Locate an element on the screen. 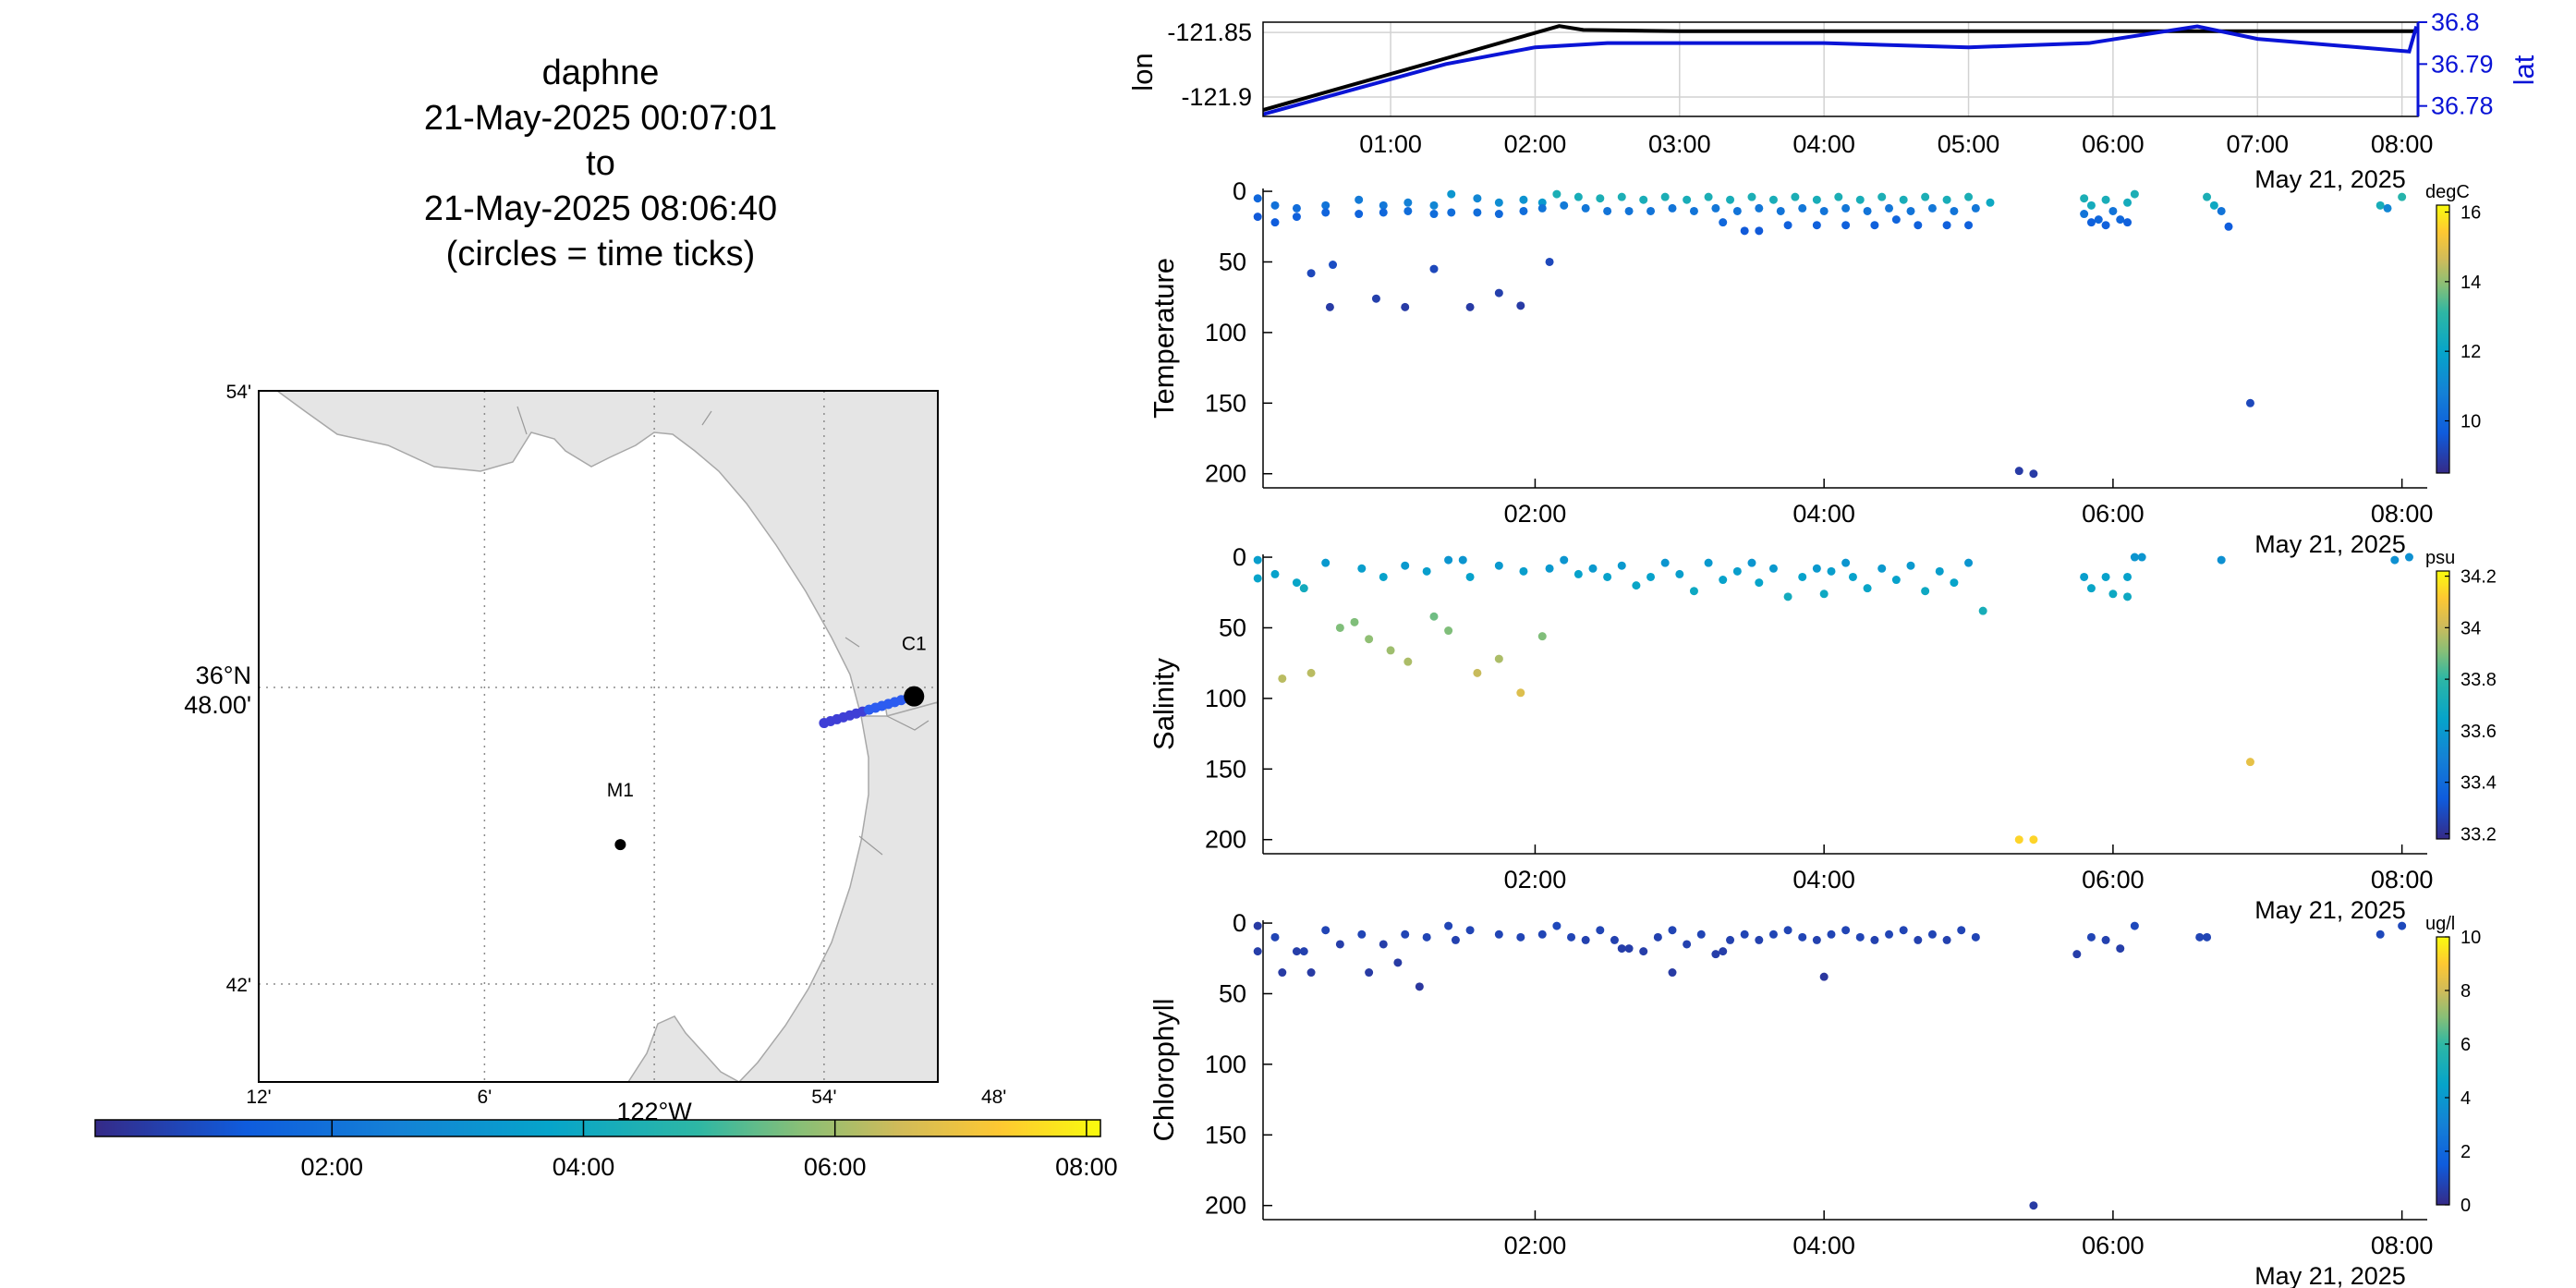 Image resolution: width=2576 pixels, height=1288 pixels. x-tick-label: 07:00 is located at coordinates (2257, 144).